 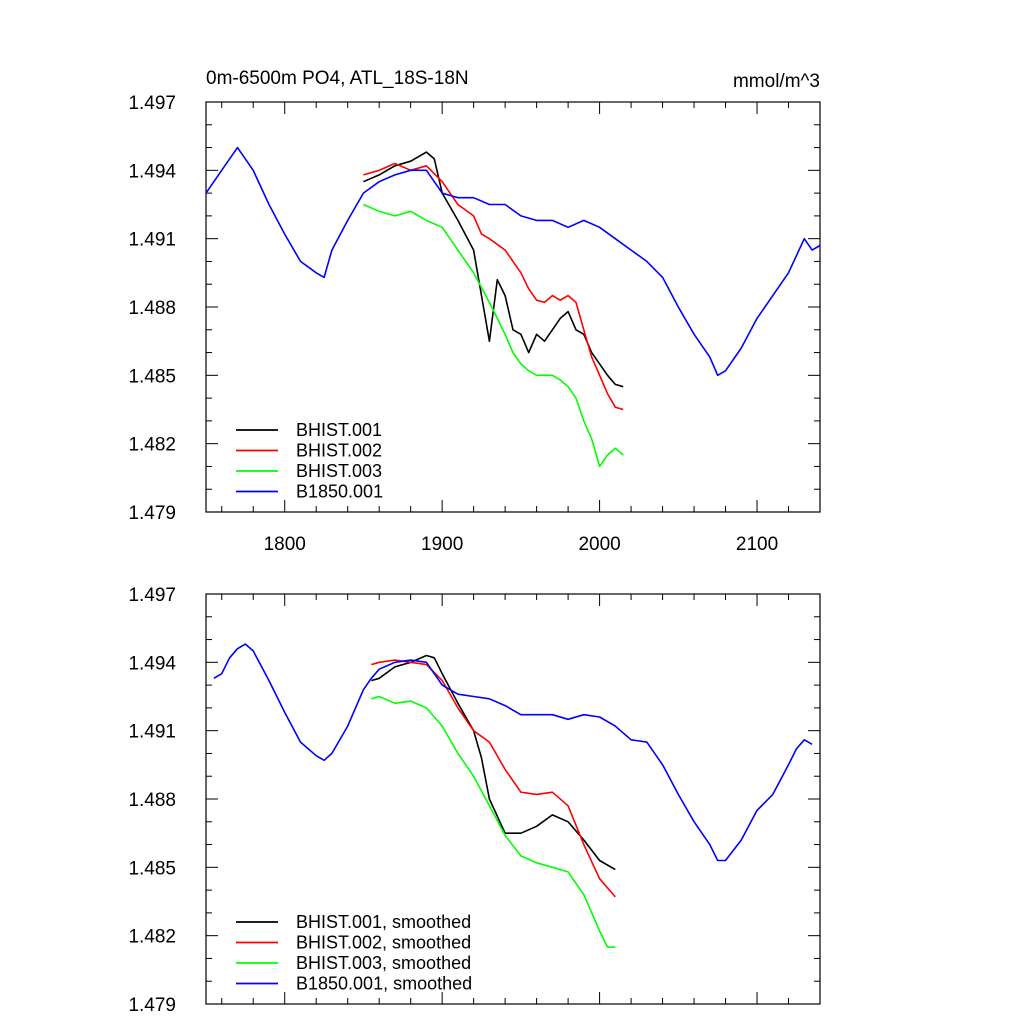 I want to click on x-tick-label: 1800, so click(x=285, y=544).